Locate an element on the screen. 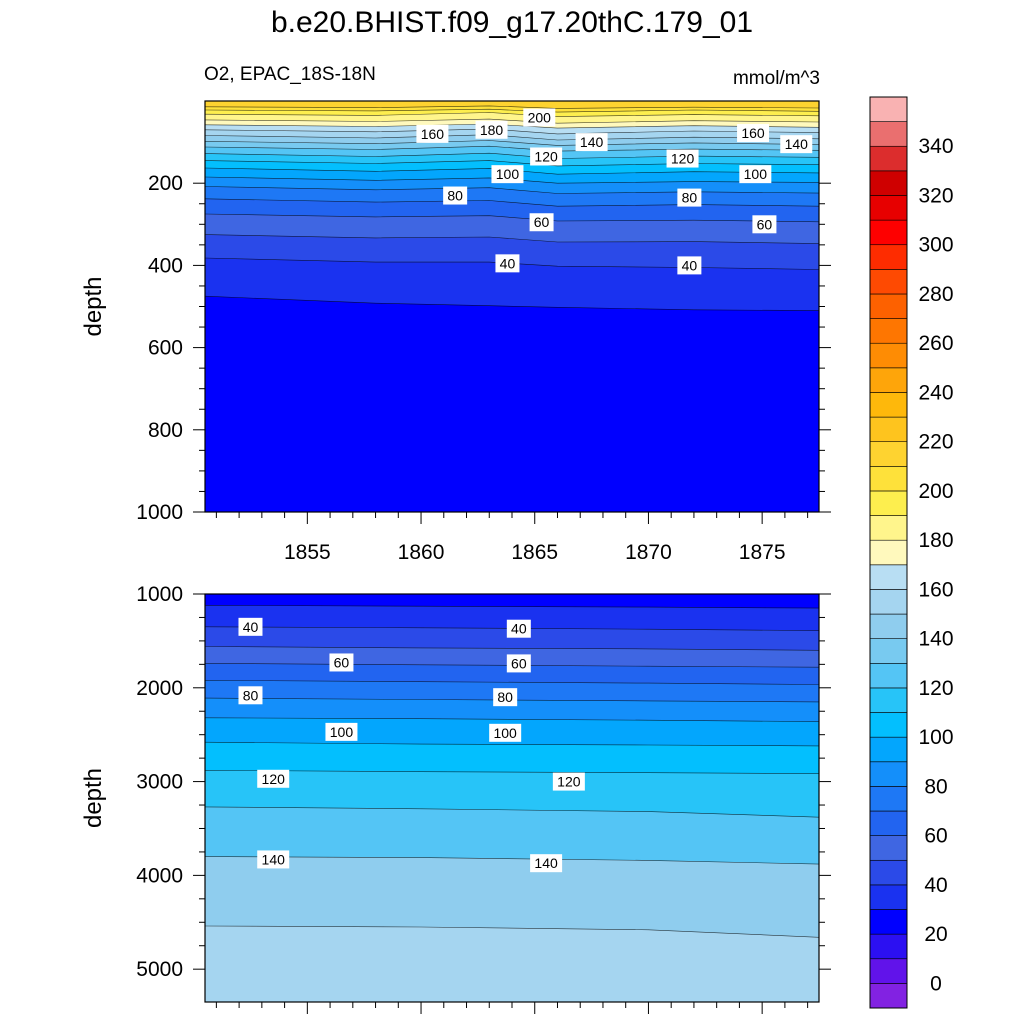 The height and width of the screenshot is (1024, 1024). contour-label: 160 is located at coordinates (433, 134).